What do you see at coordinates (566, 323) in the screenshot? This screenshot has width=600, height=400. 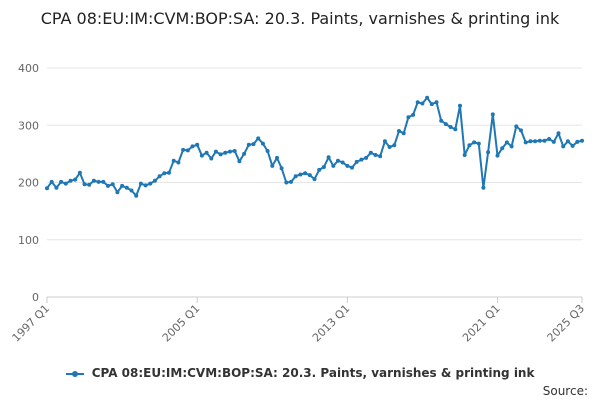 I see `x-tick-label: 2025 Q3` at bounding box center [566, 323].